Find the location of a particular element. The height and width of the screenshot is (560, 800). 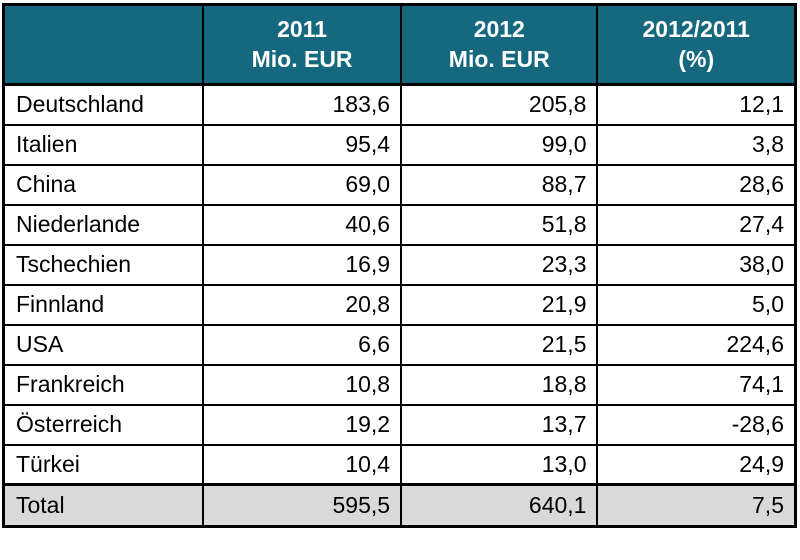

value-change: -28,6 is located at coordinates (696, 424).